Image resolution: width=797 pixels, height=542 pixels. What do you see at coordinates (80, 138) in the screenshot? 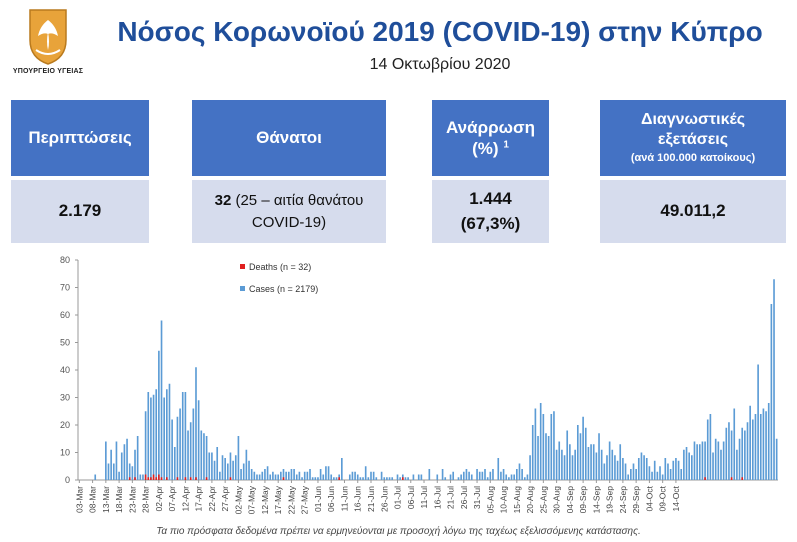
I see `cases-header: Περιπτώσεις` at bounding box center [80, 138].